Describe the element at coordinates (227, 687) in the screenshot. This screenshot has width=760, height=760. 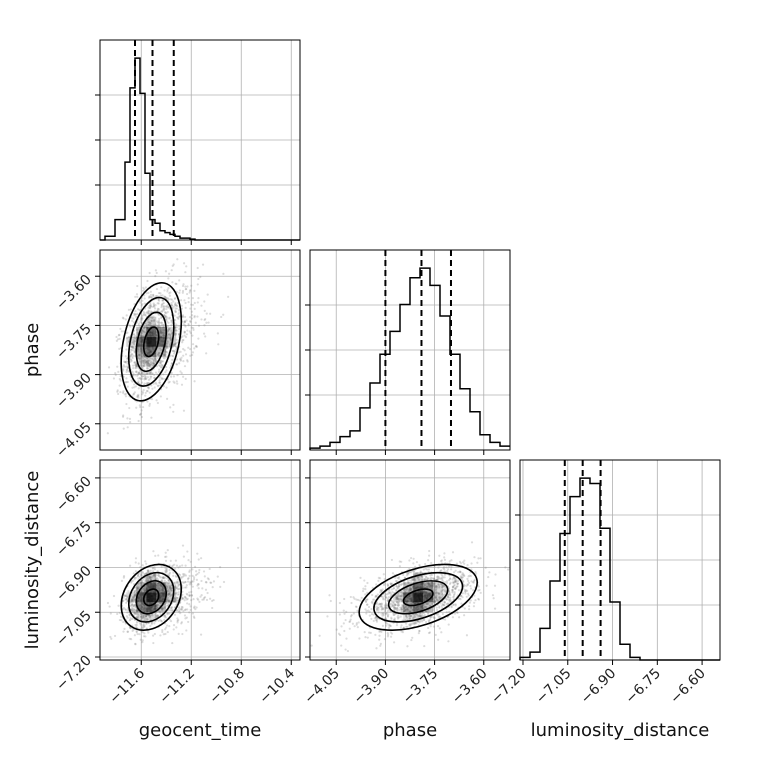
I see `xtick-label: −10.8` at that location.